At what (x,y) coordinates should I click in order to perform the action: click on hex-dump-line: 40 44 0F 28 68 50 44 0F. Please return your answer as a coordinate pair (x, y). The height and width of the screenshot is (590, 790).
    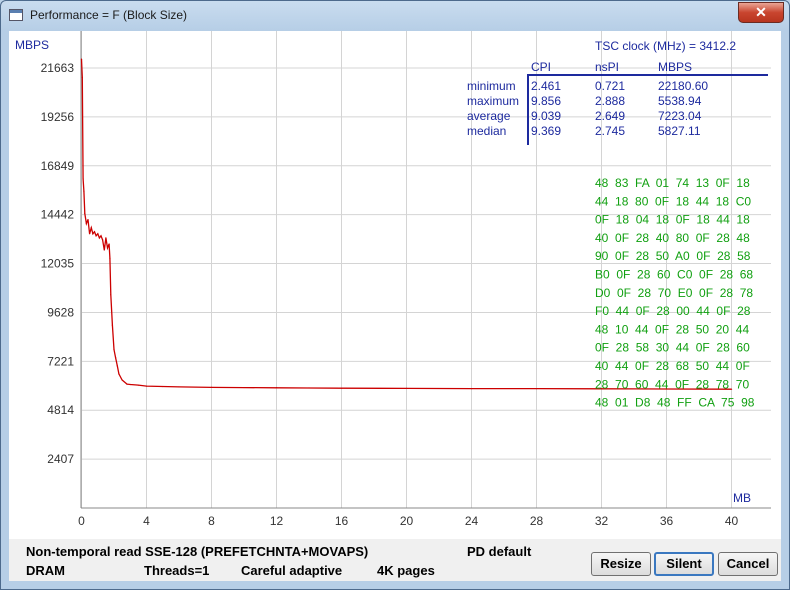
    Looking at the image, I should click on (672, 366).